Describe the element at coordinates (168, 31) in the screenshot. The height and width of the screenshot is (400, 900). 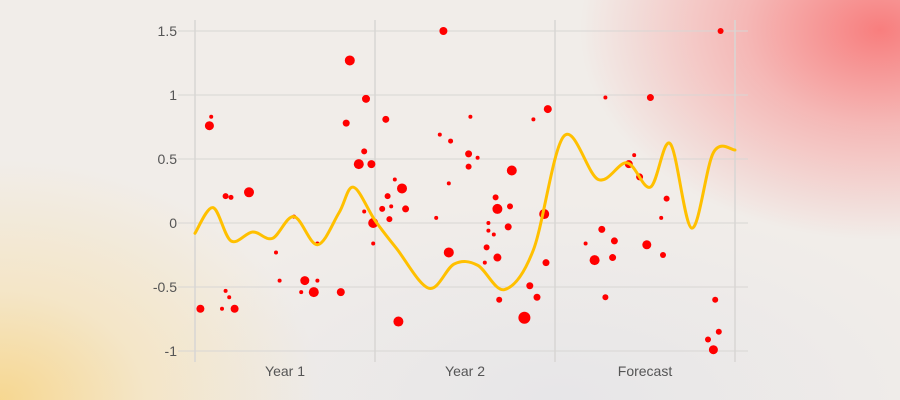
I see `y-tick-label: 1.5` at that location.